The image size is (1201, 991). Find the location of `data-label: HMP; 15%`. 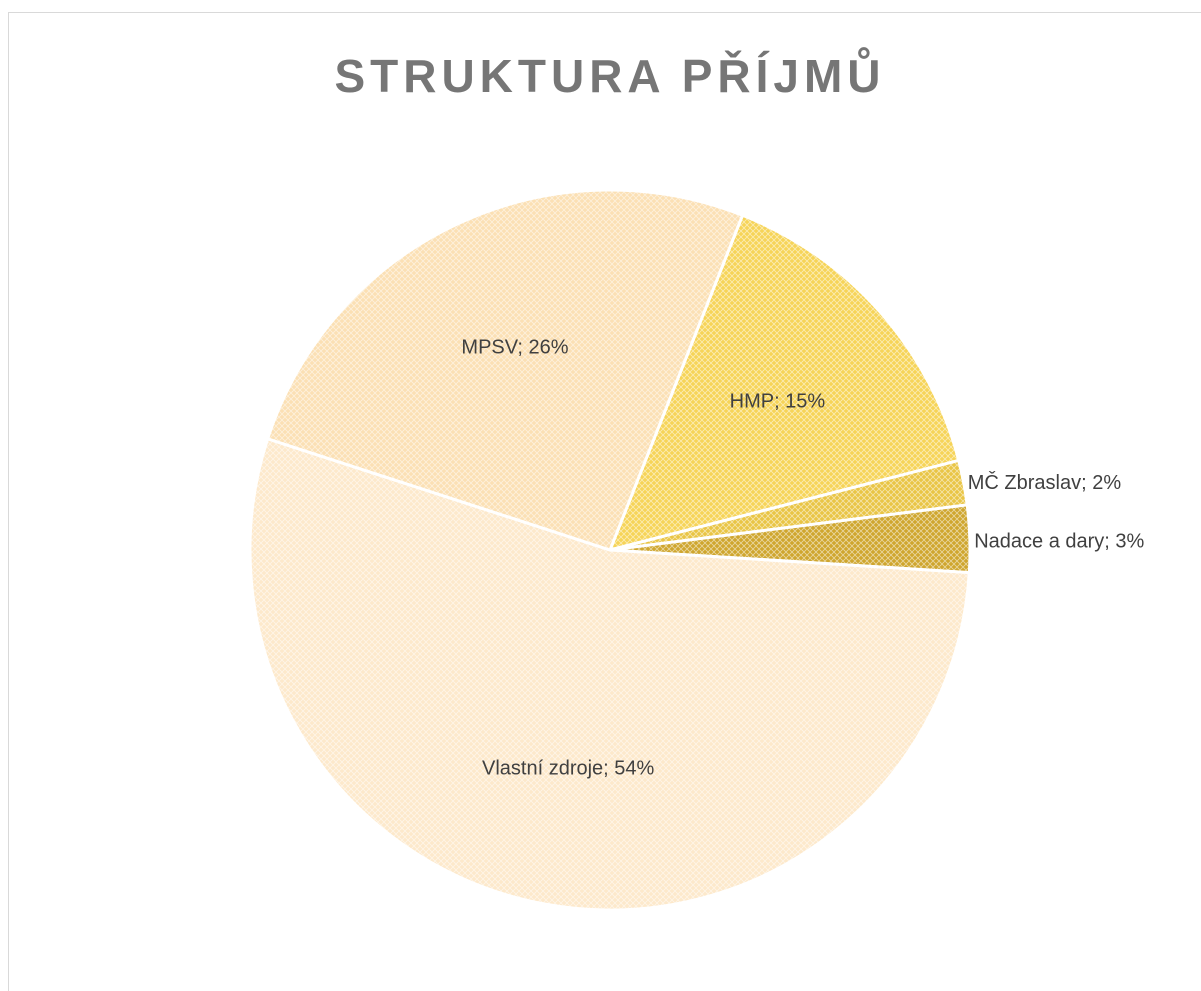

data-label: HMP; 15% is located at coordinates (778, 402).